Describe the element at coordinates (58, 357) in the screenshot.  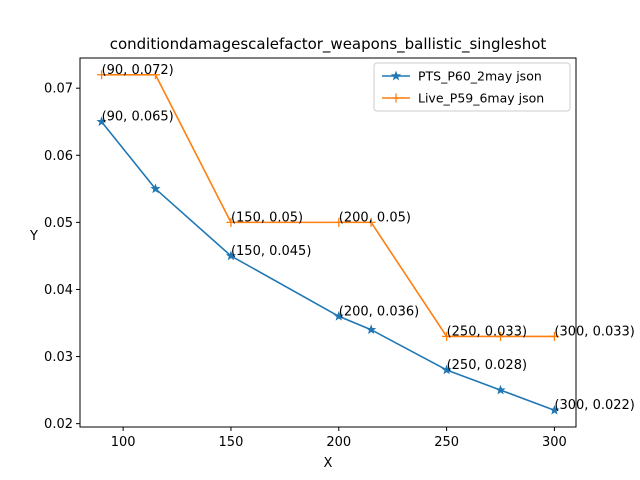
I see `y-tick-label: 0.03` at that location.